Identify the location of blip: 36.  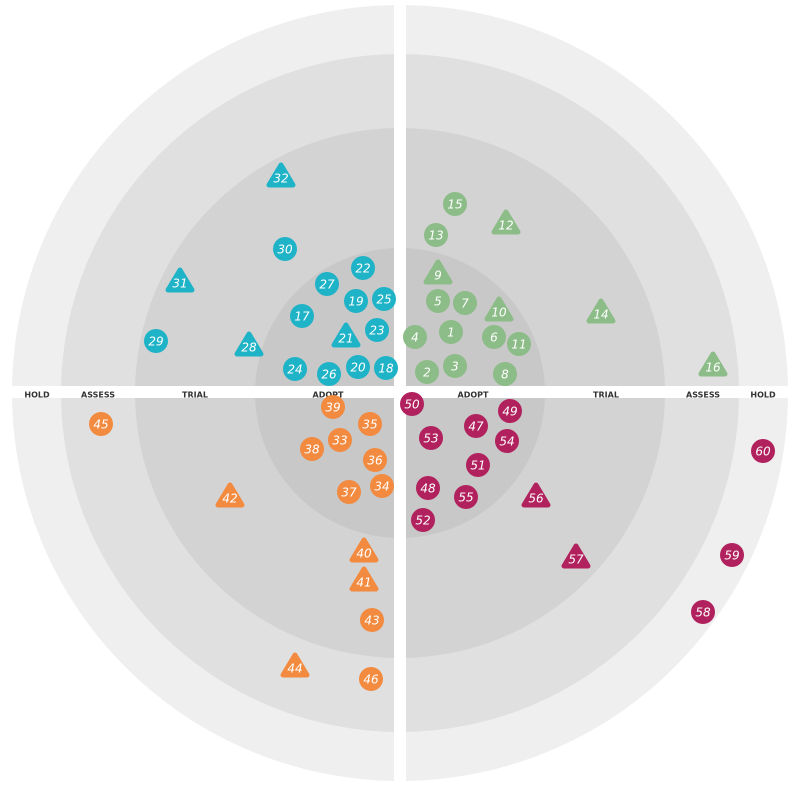
(375, 460).